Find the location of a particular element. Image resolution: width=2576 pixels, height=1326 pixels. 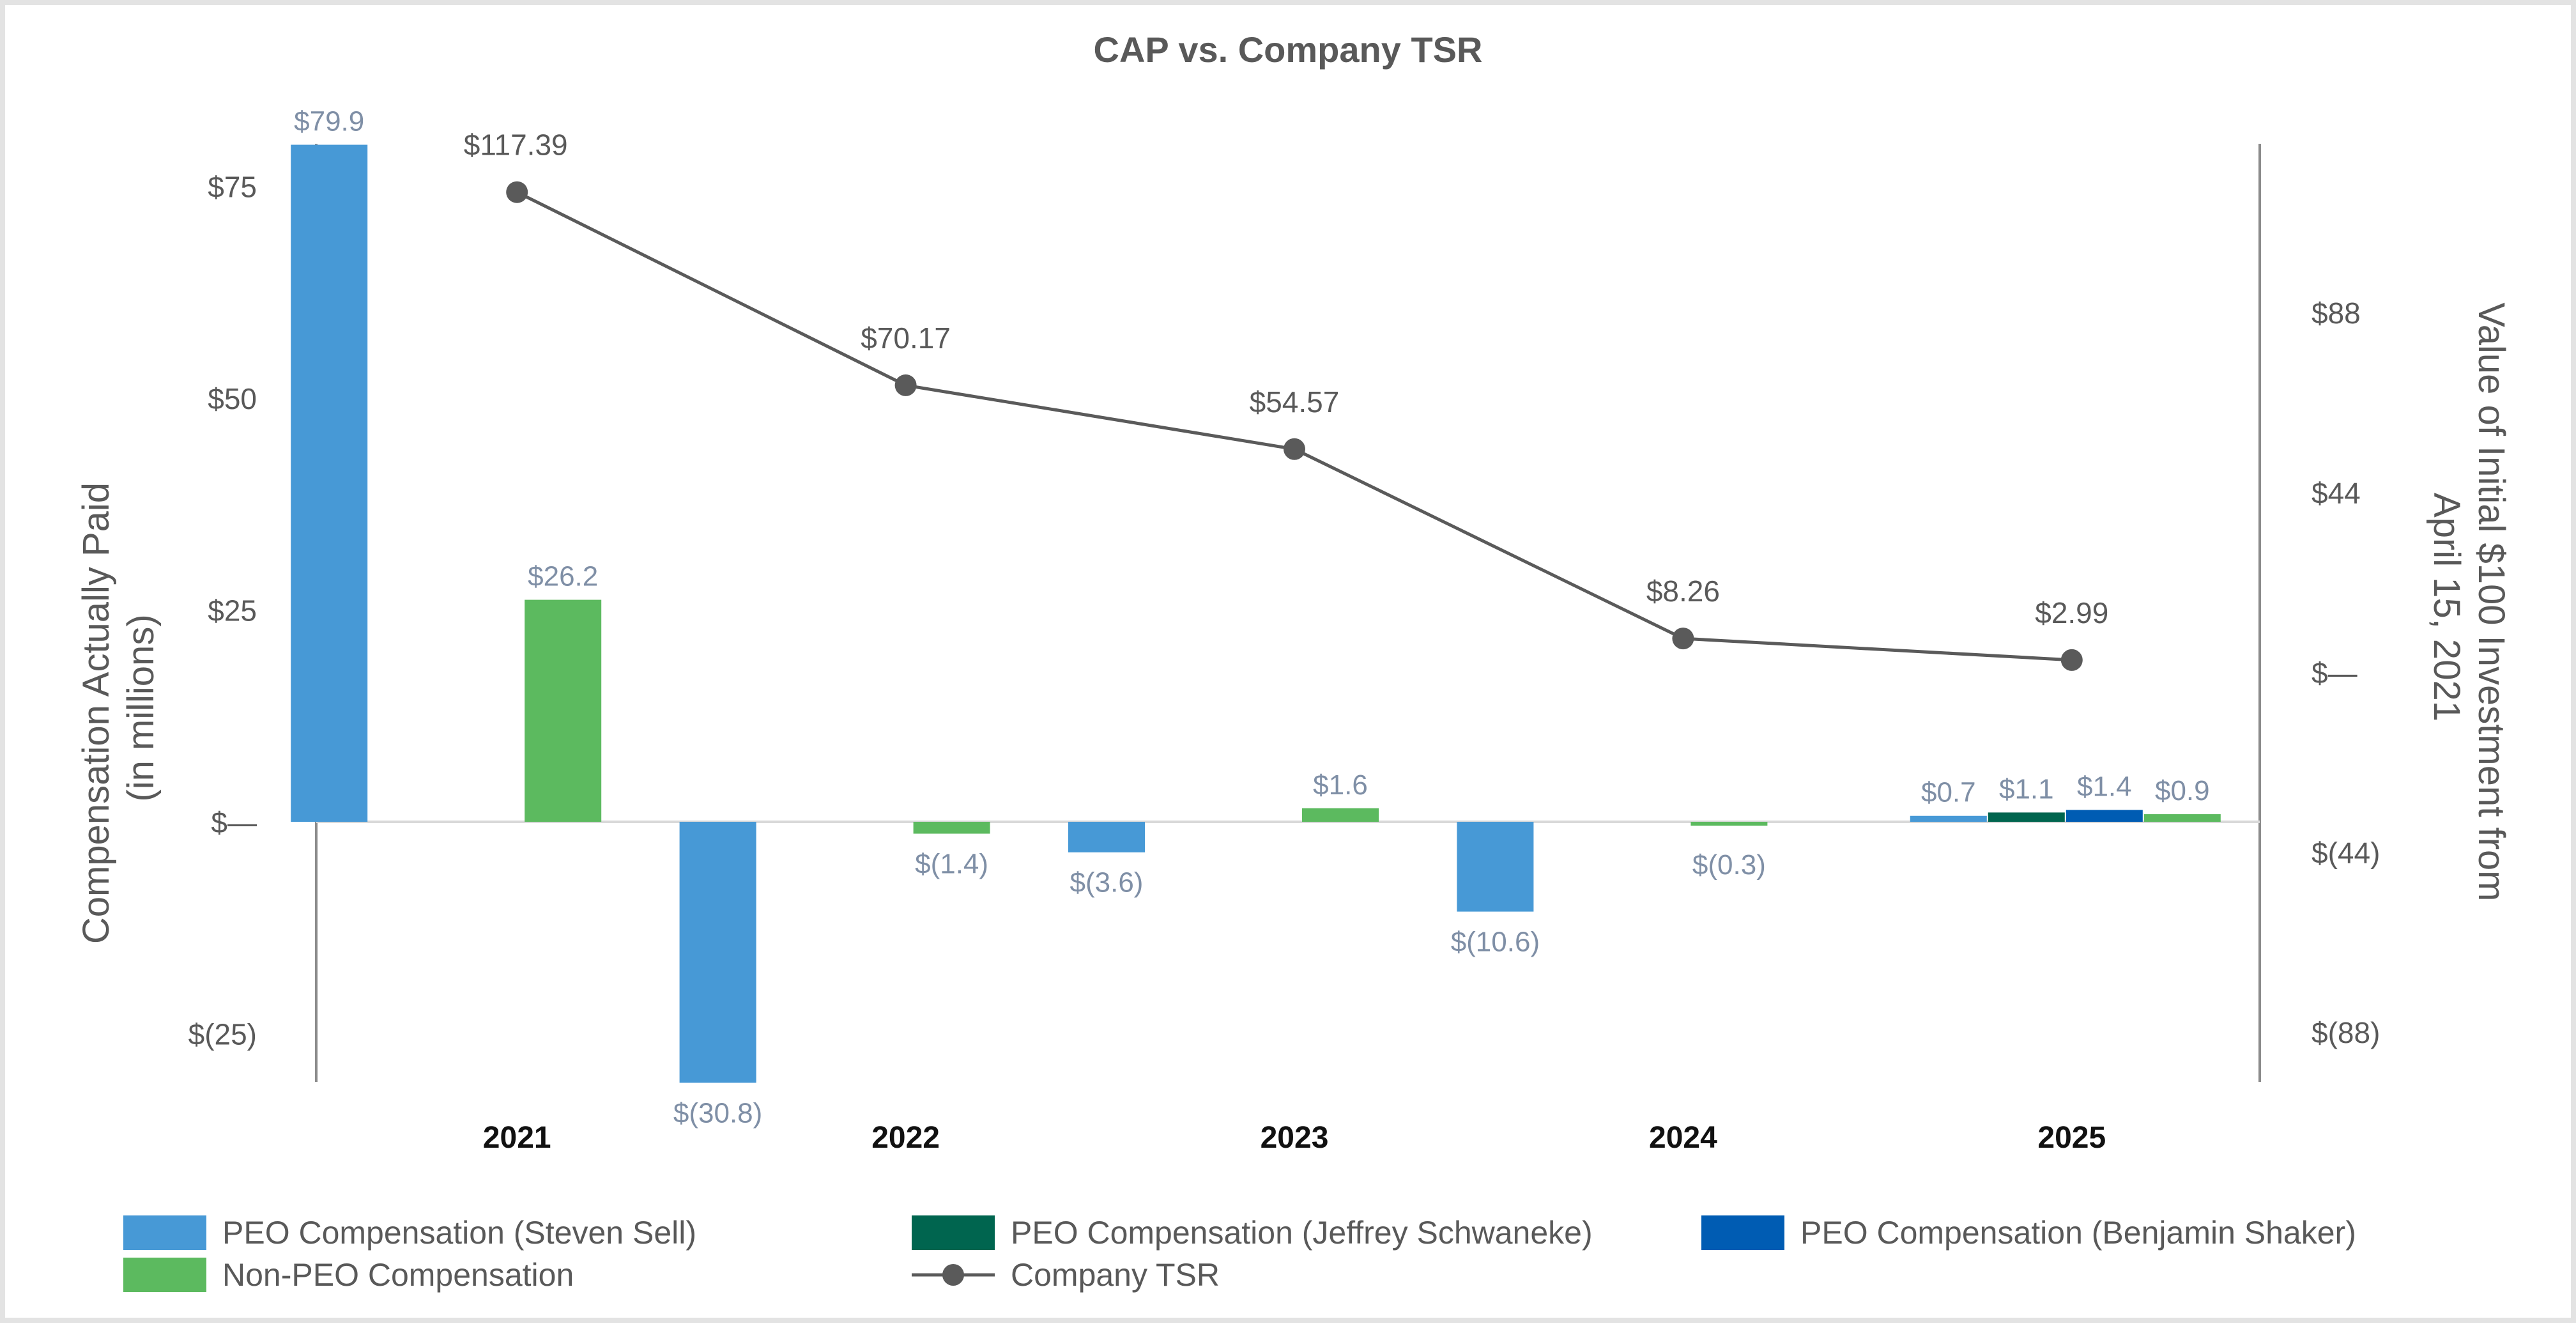

legend-label: PEO Compensation (Benjamin Shaker) is located at coordinates (2078, 1233).